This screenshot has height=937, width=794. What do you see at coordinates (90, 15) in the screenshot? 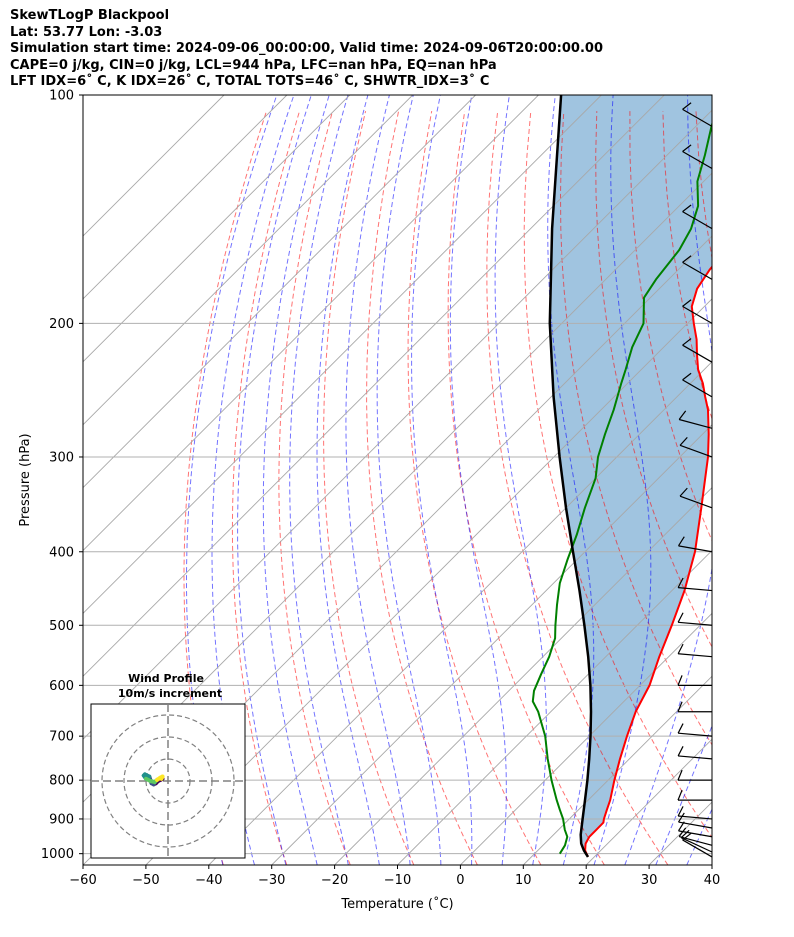
I see `title-line-station: SkewTLogP Blackpool` at bounding box center [90, 15].